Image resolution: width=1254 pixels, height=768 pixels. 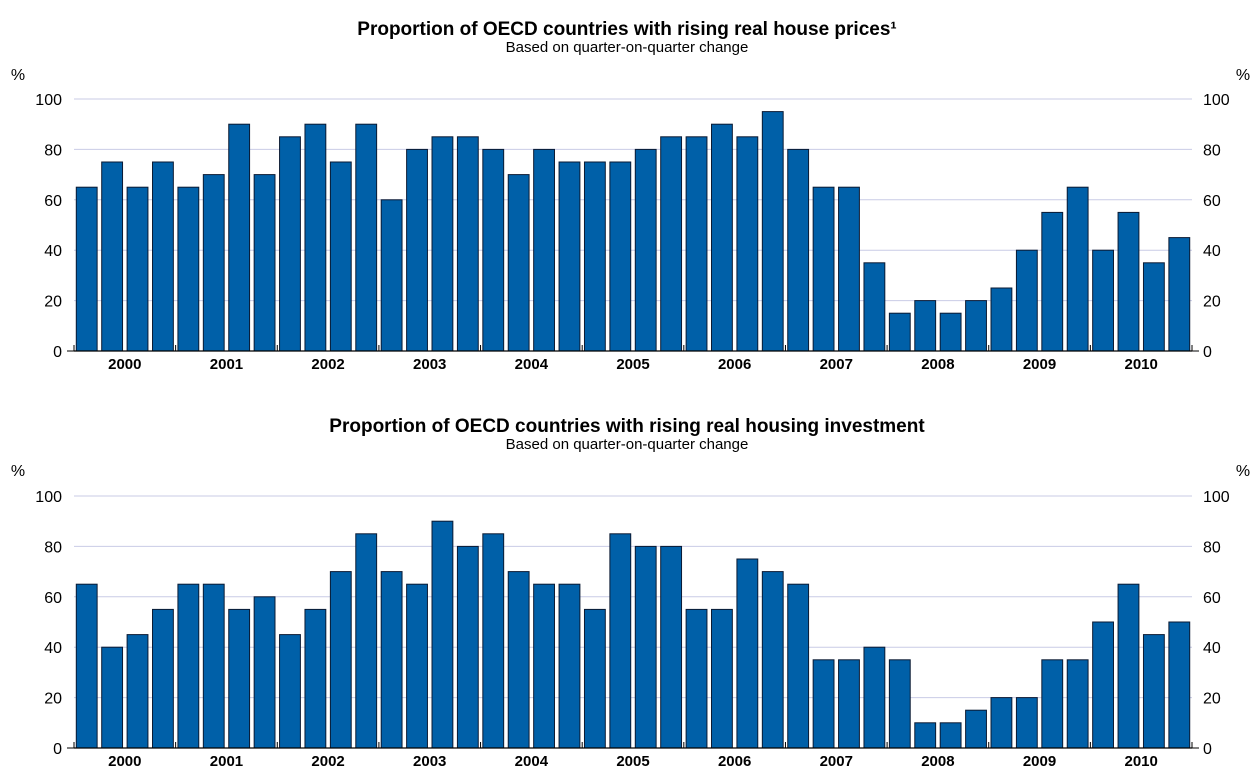 I want to click on x-tick-label: 2005, so click(x=632, y=364).